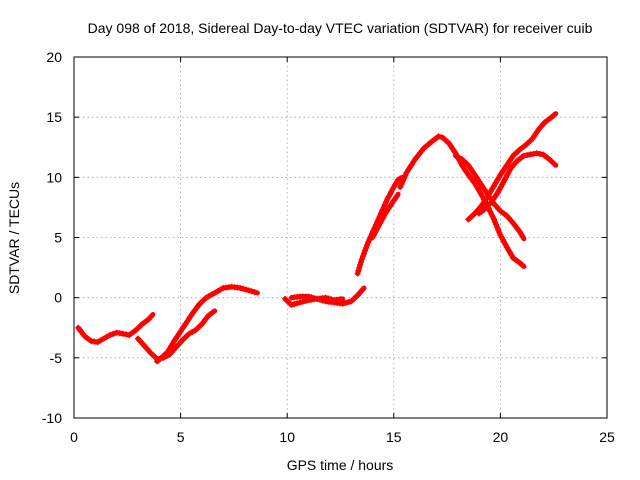  What do you see at coordinates (181, 437) in the screenshot?
I see `x-tick-label: 5` at bounding box center [181, 437].